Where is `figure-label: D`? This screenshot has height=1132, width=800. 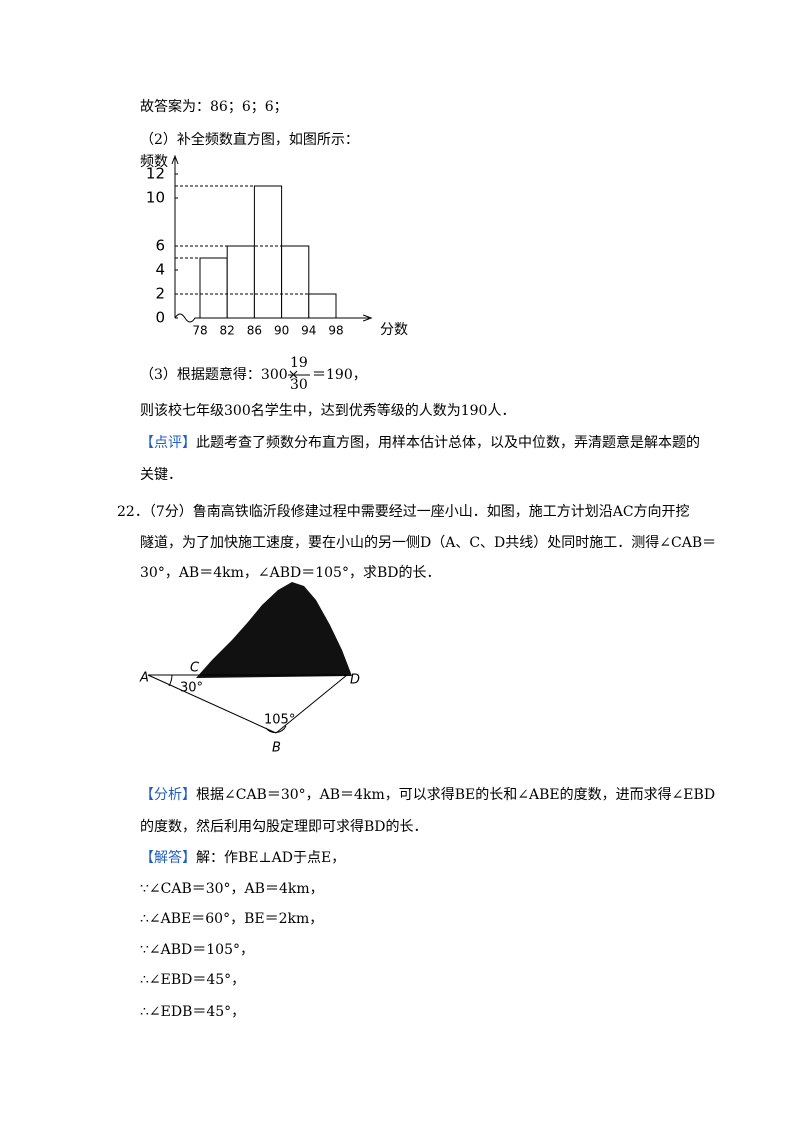 figure-label: D is located at coordinates (355, 680).